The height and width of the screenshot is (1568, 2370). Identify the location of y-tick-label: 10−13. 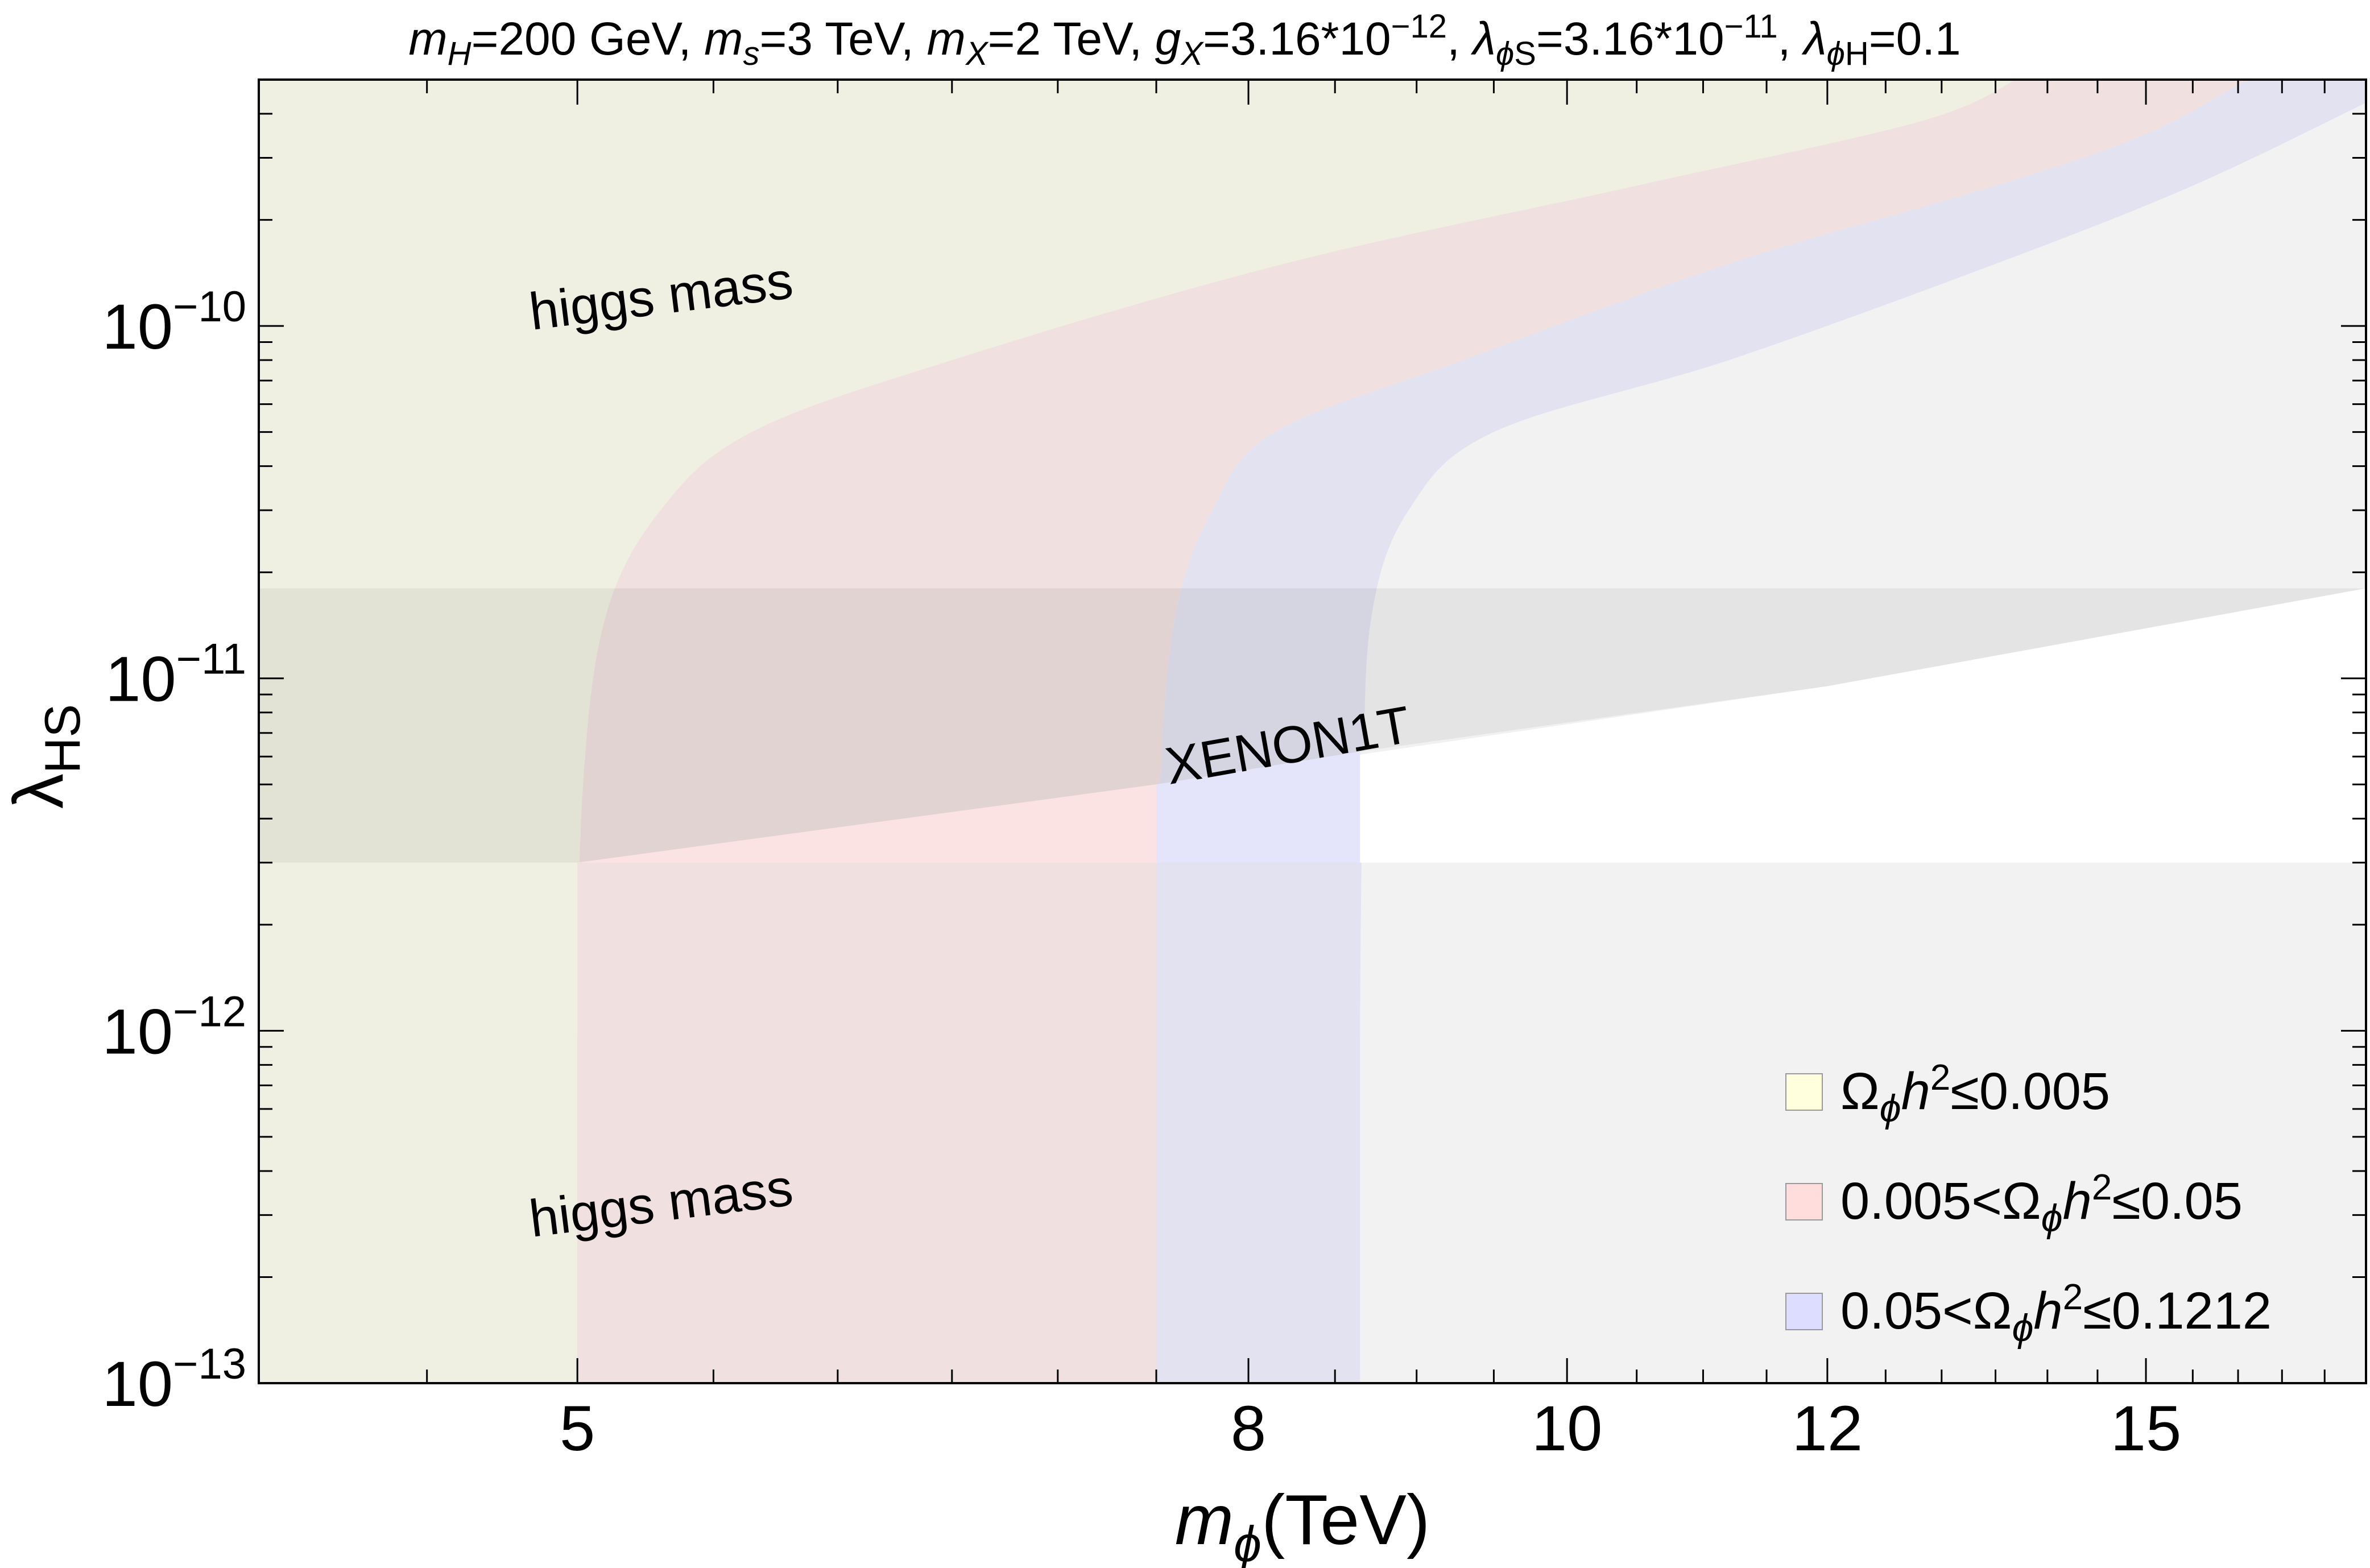
(174, 1380).